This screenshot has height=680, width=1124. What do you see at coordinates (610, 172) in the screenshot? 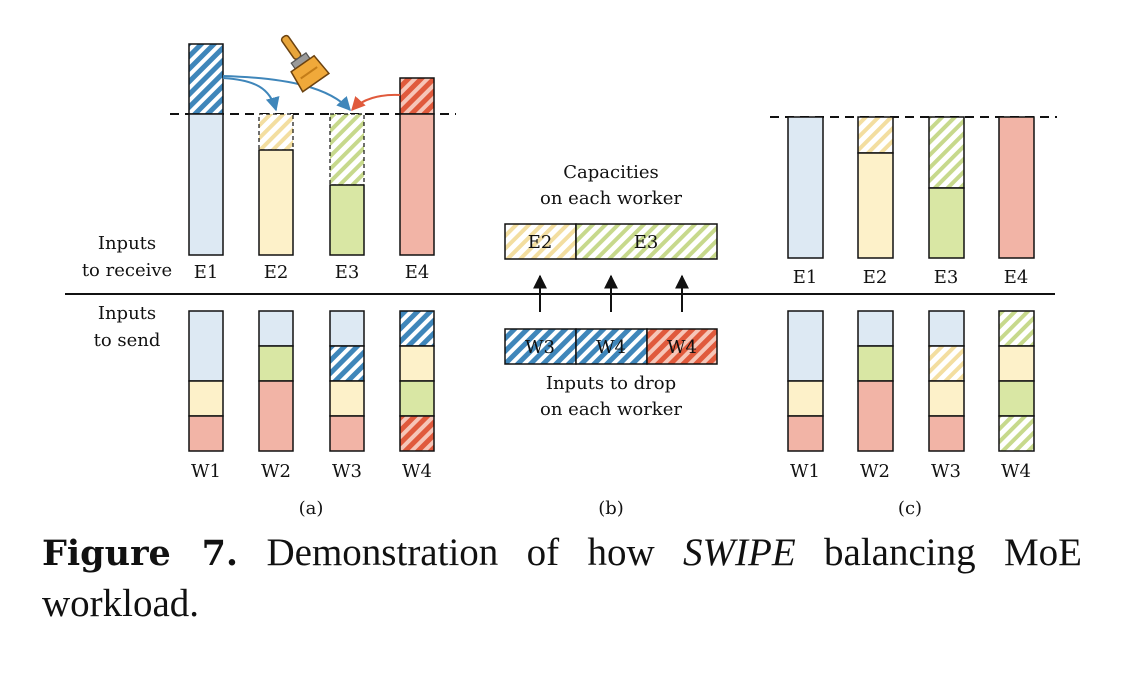
I see `capacity-title-line1: Capacities` at bounding box center [610, 172].